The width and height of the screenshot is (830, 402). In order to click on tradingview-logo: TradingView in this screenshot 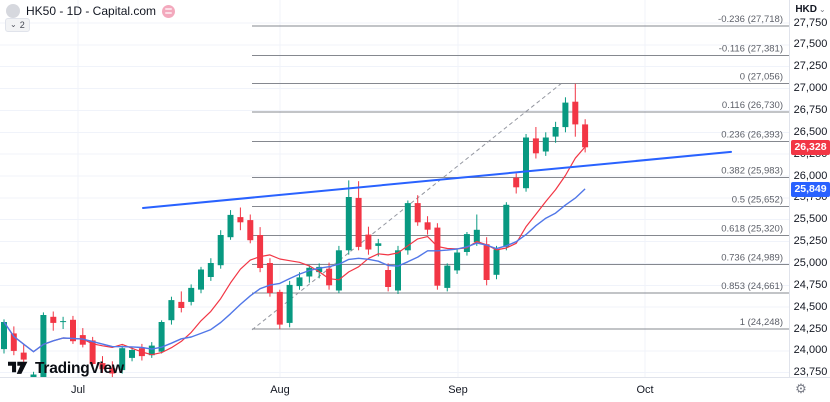, I will do `click(66, 369)`.